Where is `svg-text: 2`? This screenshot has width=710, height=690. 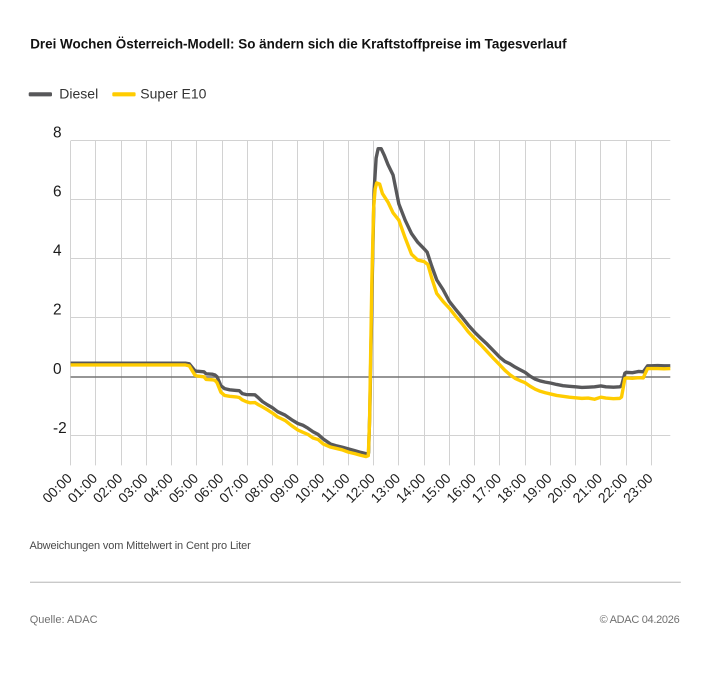 svg-text: 2 is located at coordinates (57, 310).